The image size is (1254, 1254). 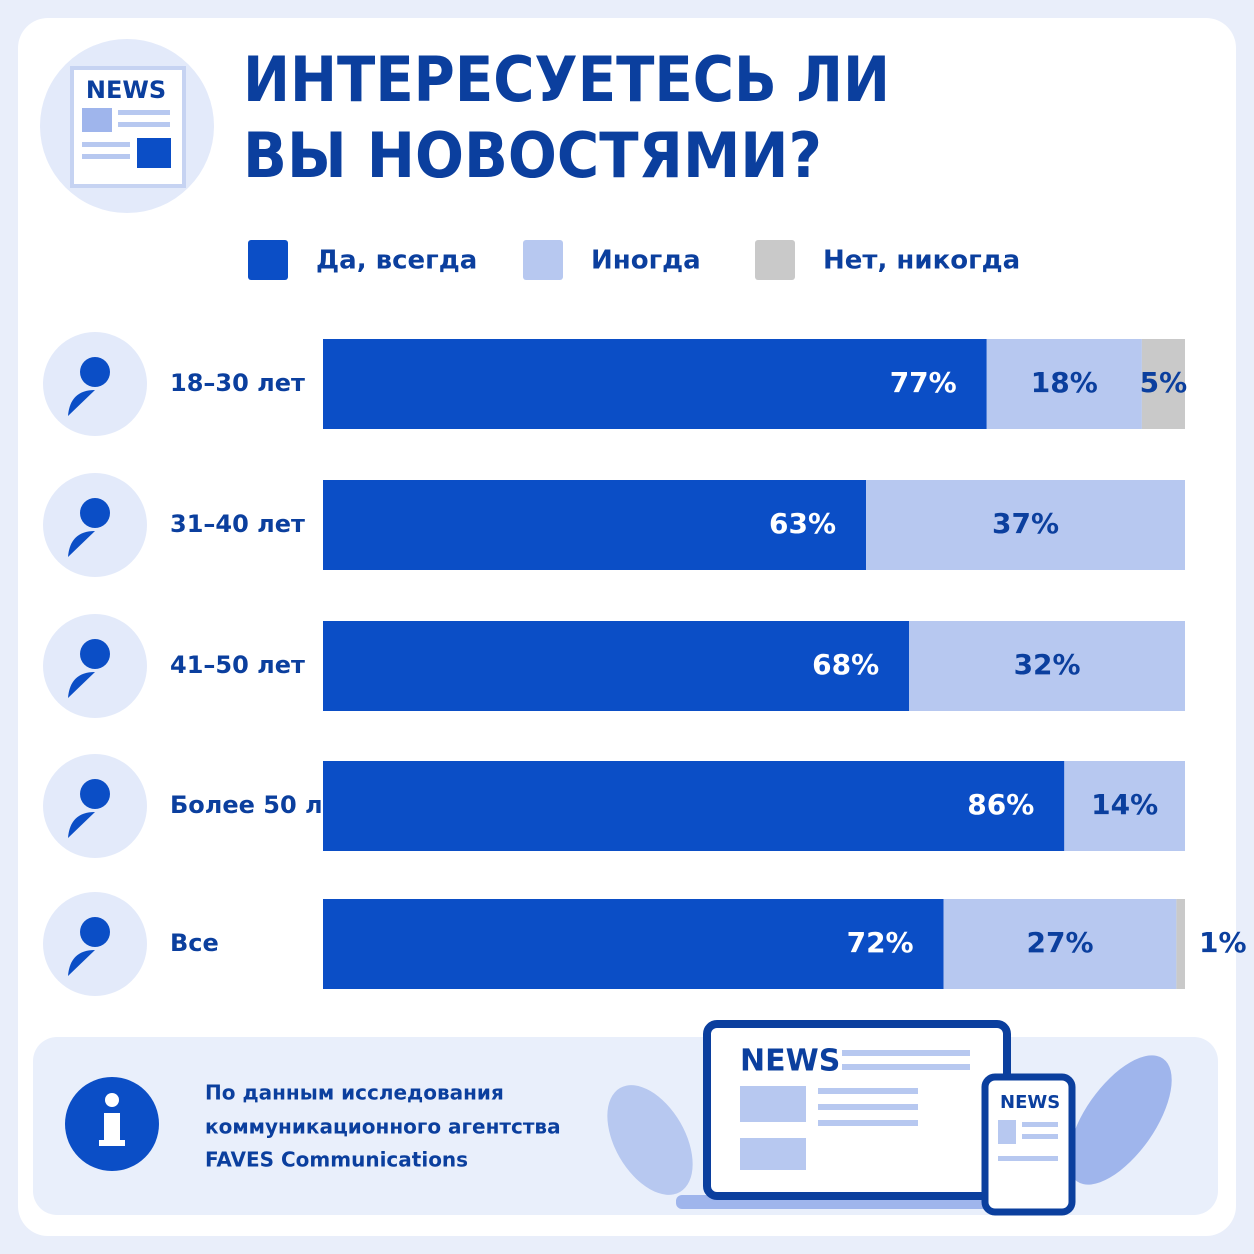 What do you see at coordinates (127, 126) in the screenshot?
I see `header-icon: NEWS` at bounding box center [127, 126].